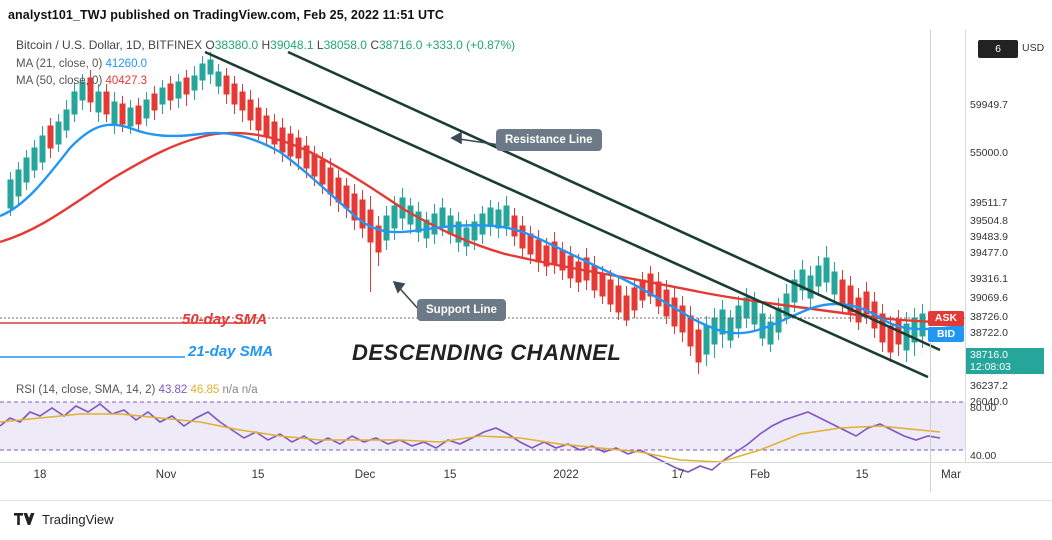 Image resolution: width=1052 pixels, height=540 pixels. Describe the element at coordinates (989, 253) in the screenshot. I see `axis-label: 39477.0` at that location.